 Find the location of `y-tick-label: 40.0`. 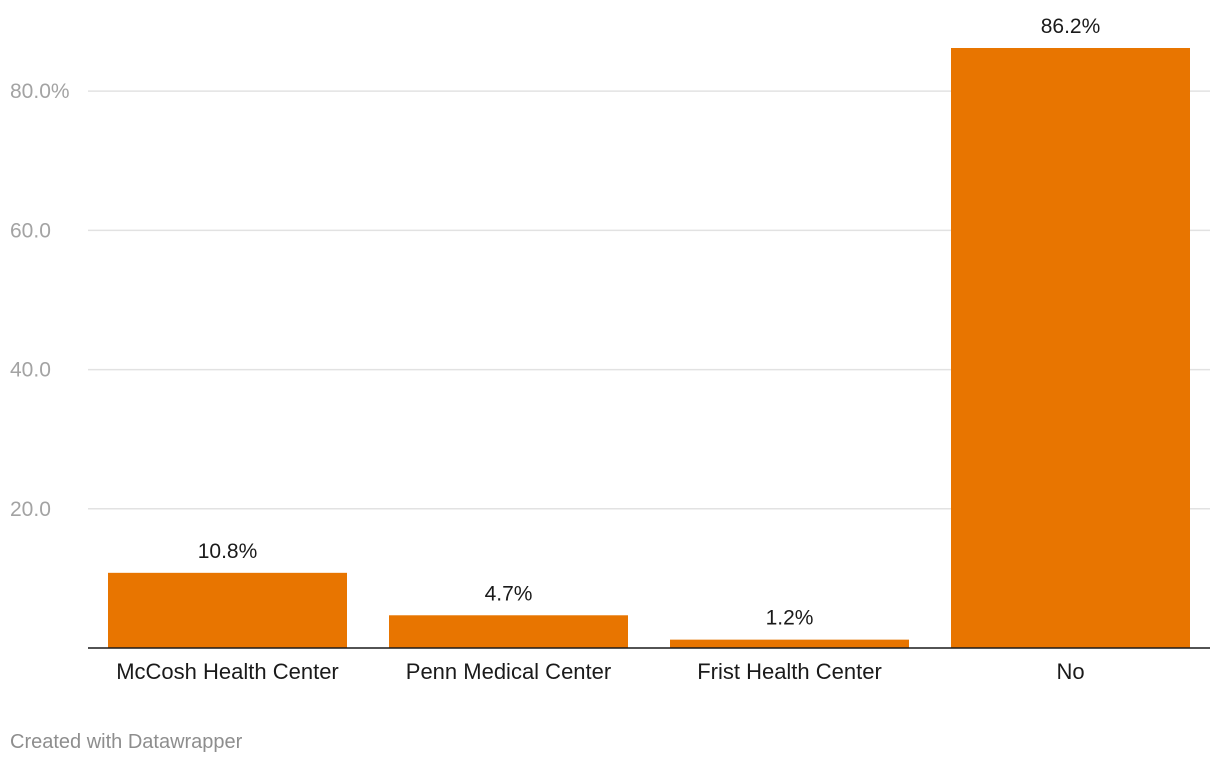

y-tick-label: 40.0 is located at coordinates (30, 370).